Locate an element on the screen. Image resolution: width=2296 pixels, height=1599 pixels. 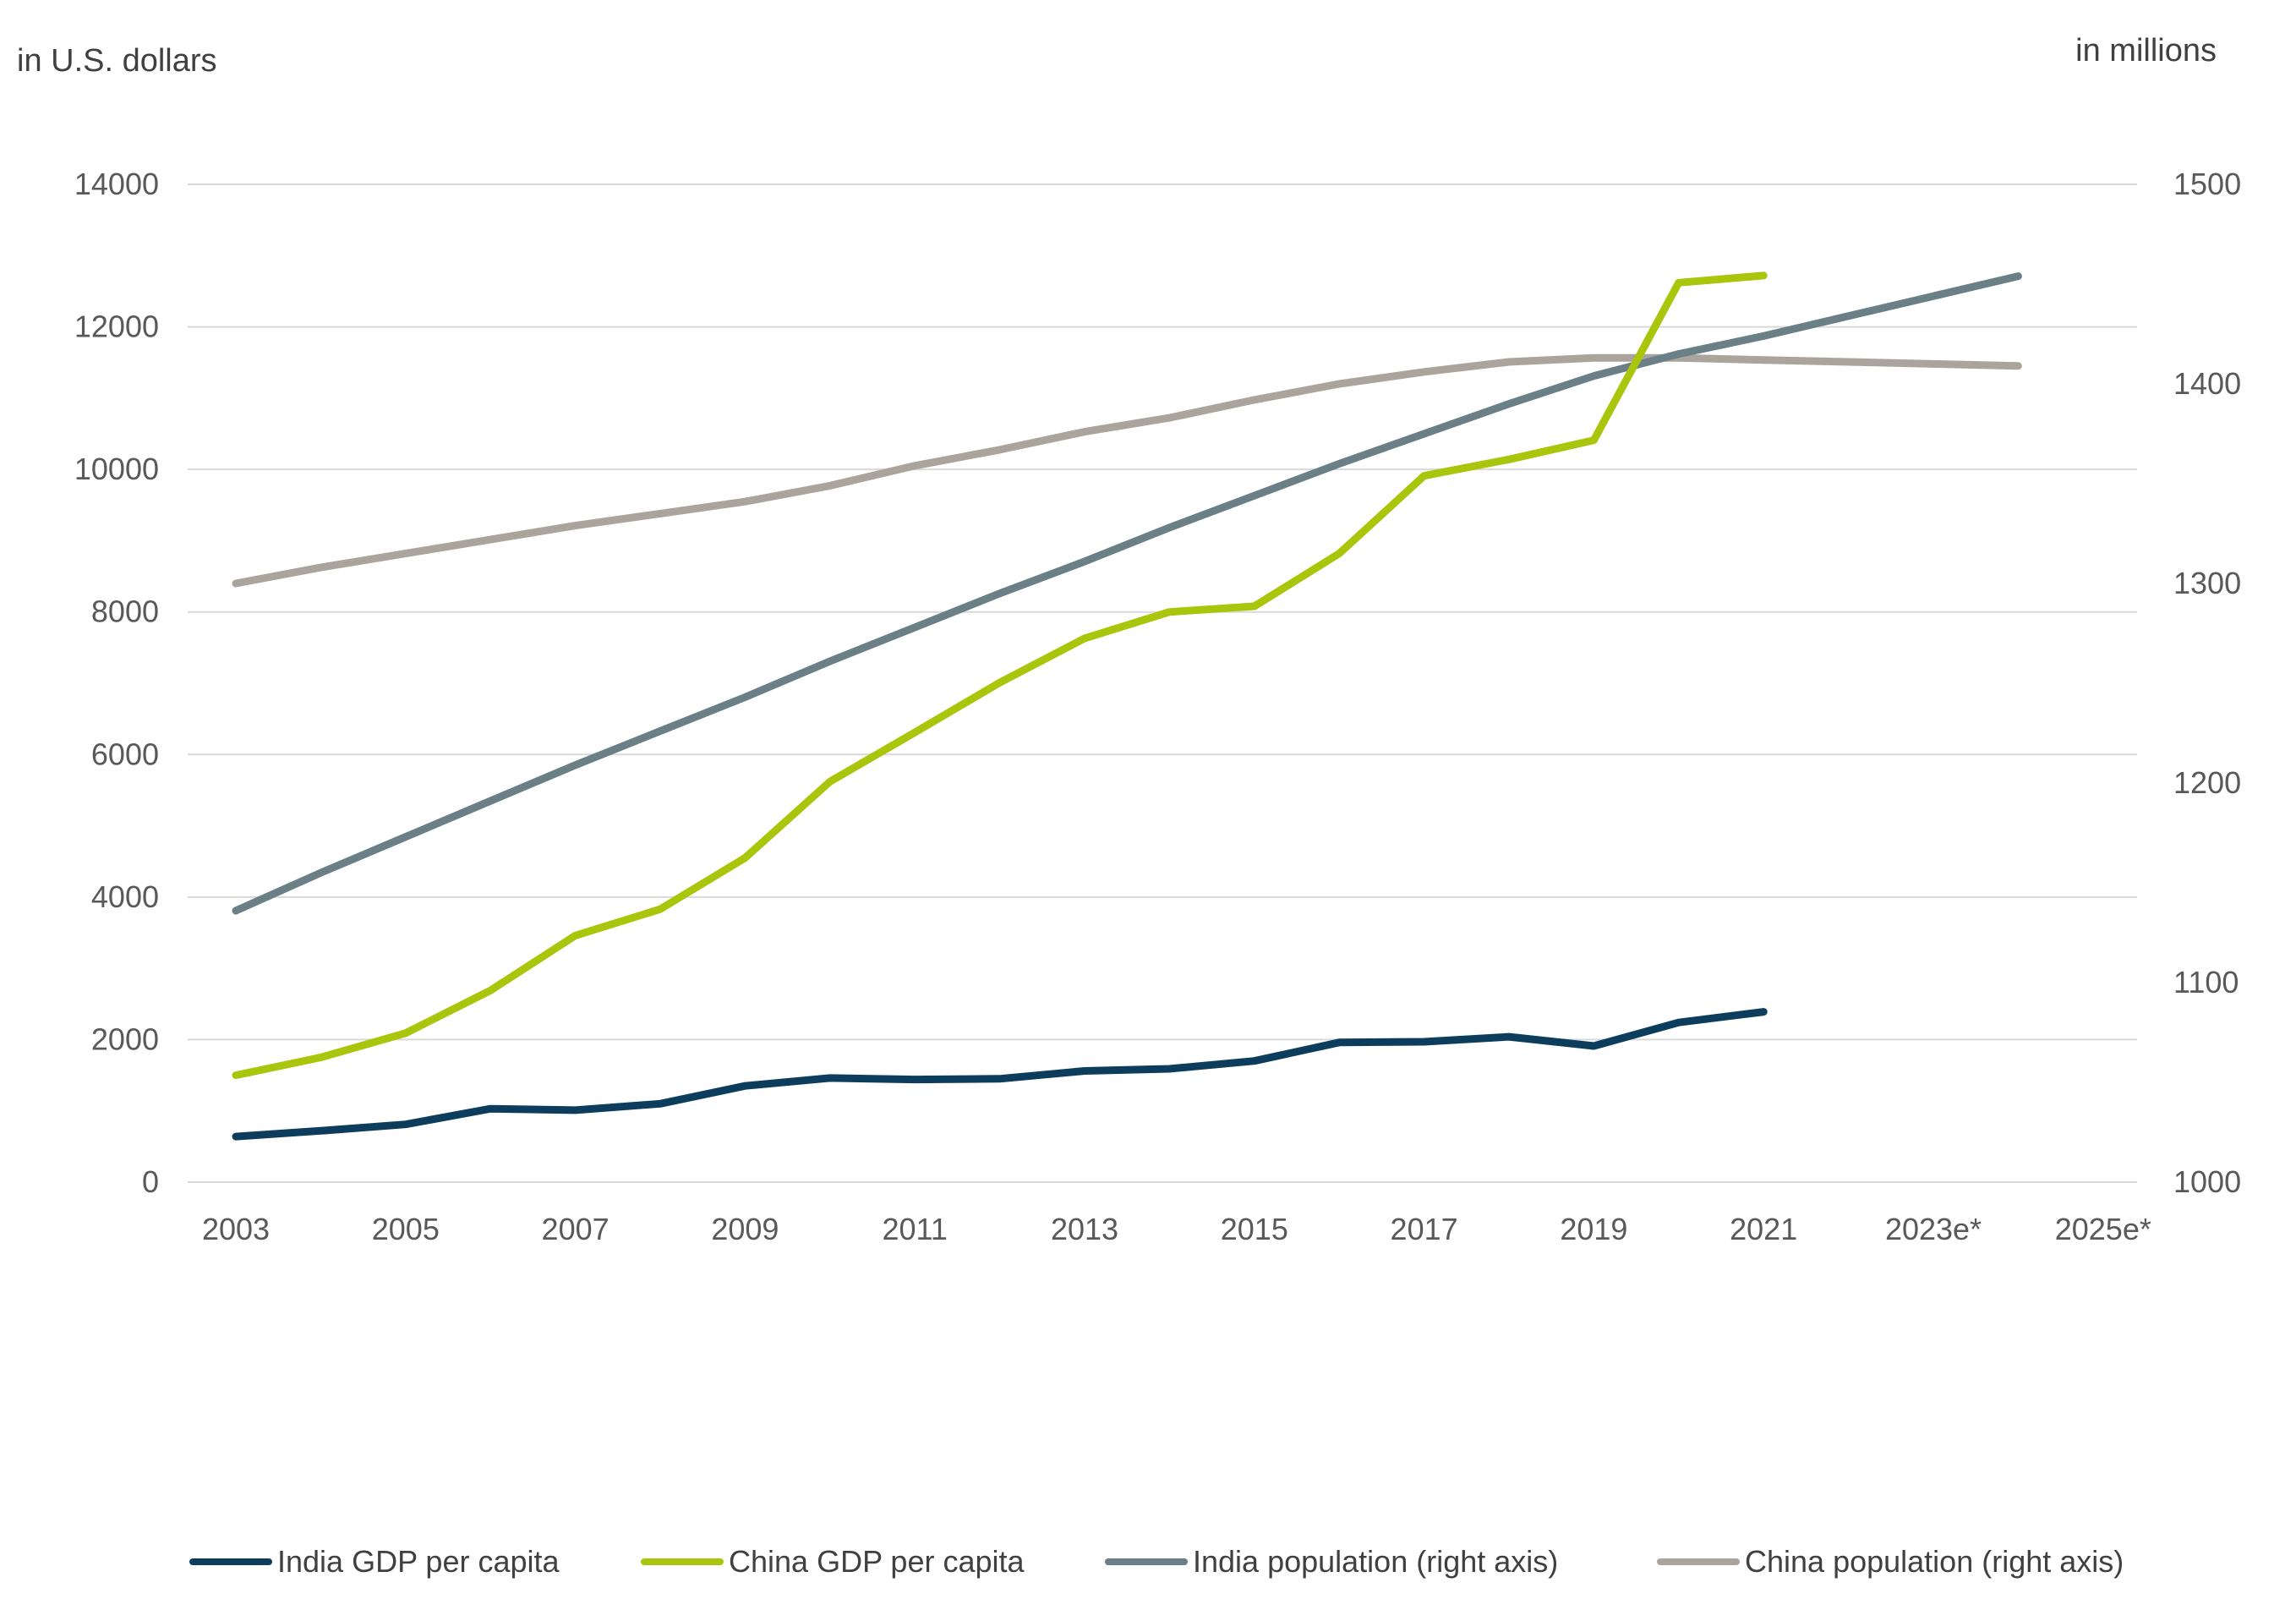
y-right-tick-1100: 1100 is located at coordinates (2206, 982).